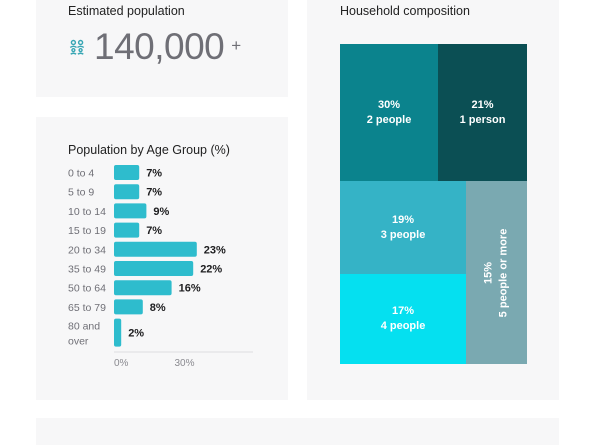 The image size is (594, 445). What do you see at coordinates (87, 231) in the screenshot?
I see `age-category-label: 15 to 19` at bounding box center [87, 231].